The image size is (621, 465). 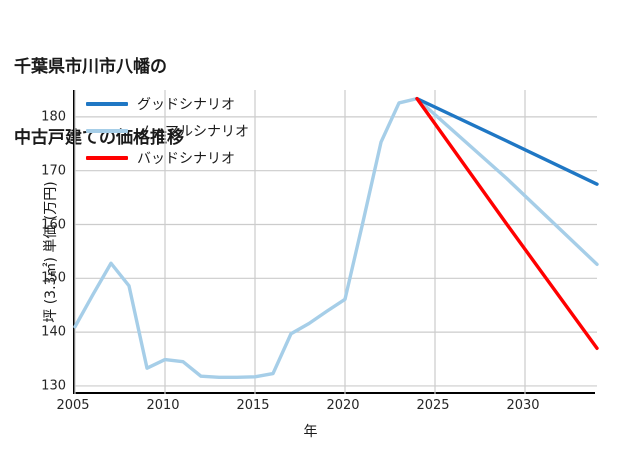 What do you see at coordinates (73, 405) in the screenshot?
I see `x-tick-label: 2005` at bounding box center [73, 405].